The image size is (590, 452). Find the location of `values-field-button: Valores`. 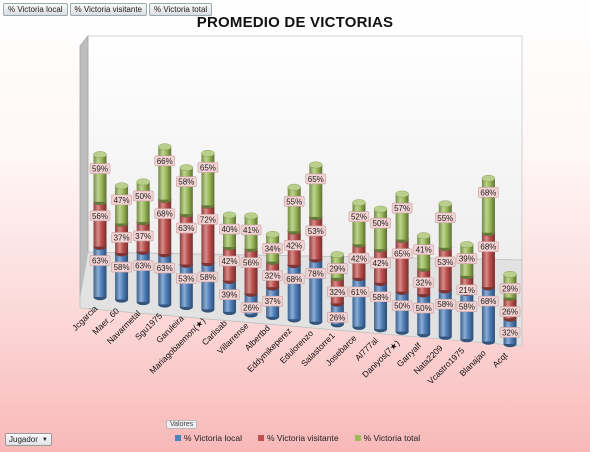

values-field-button: Valores is located at coordinates (182, 424).